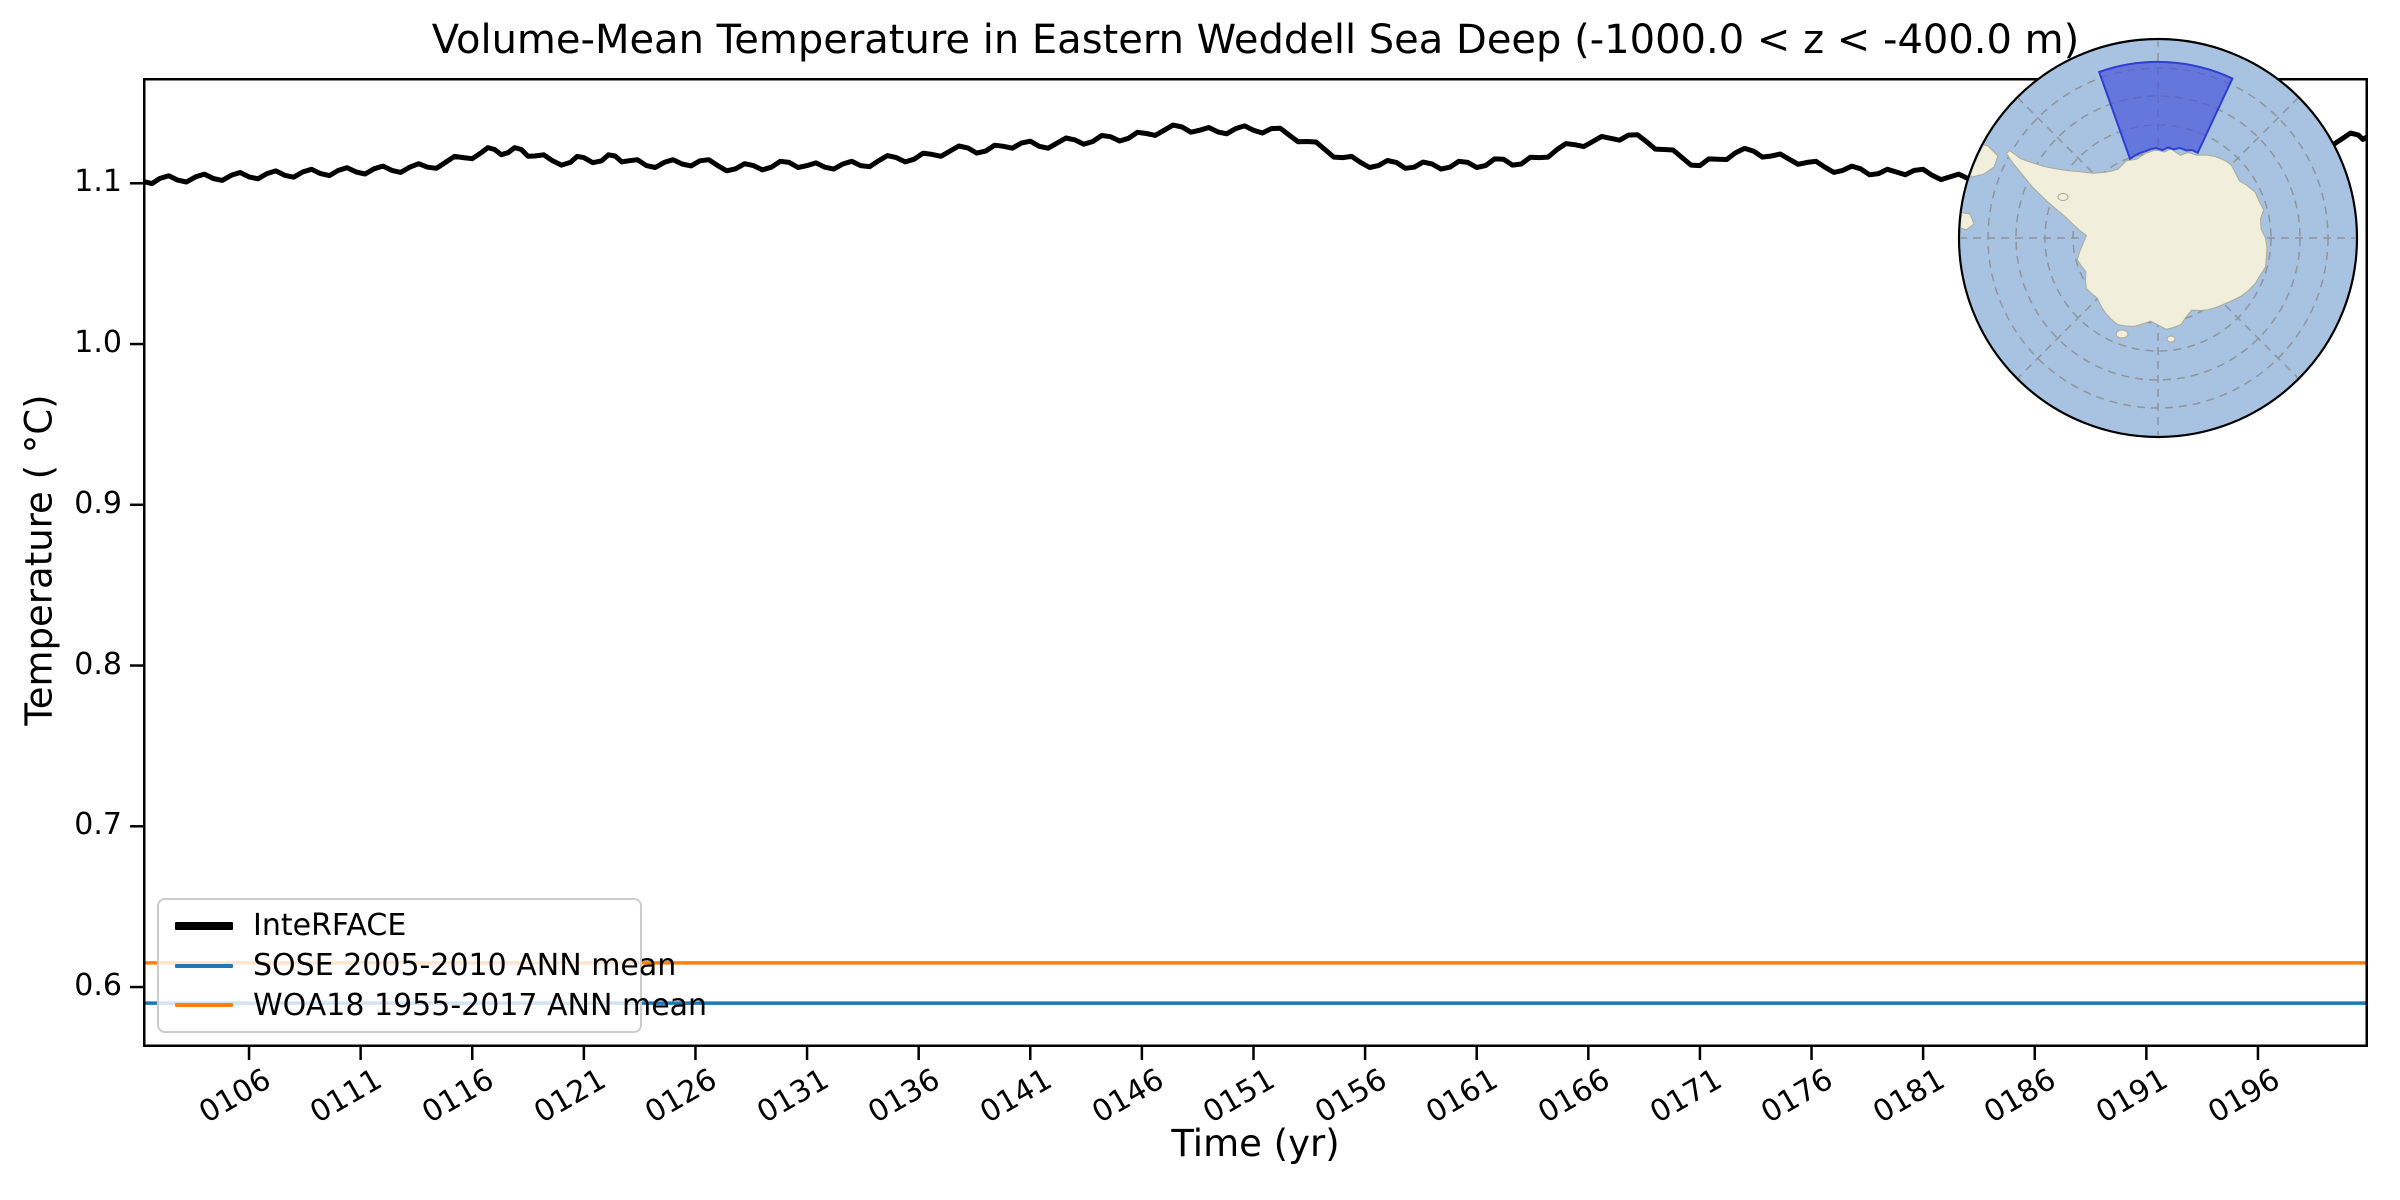 This screenshot has width=2400, height=1200. I want to click on legend-item-sose: SOSE 2005-2010 ANN mean, so click(425, 966).